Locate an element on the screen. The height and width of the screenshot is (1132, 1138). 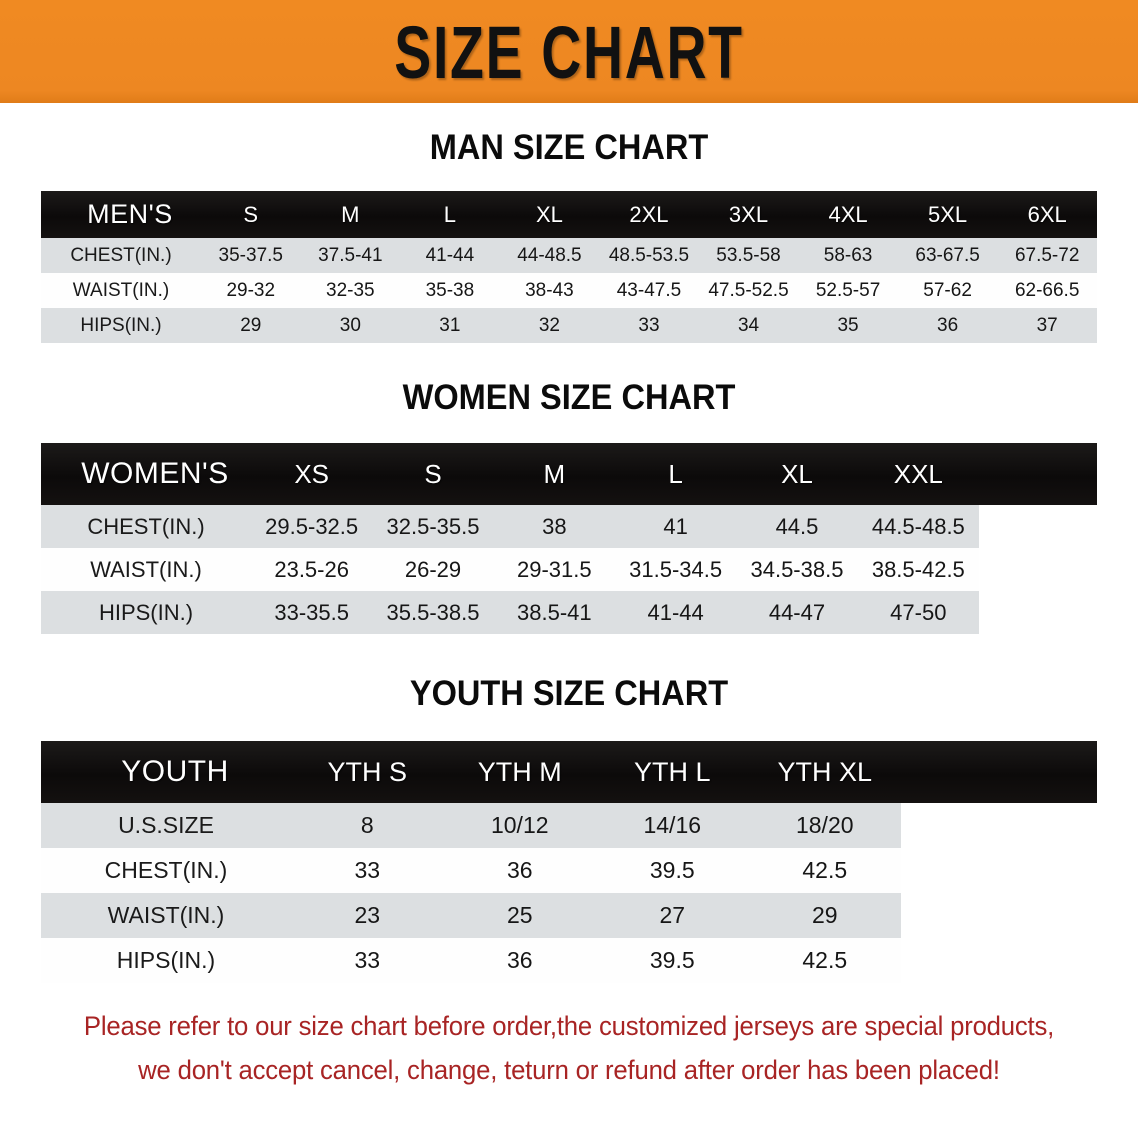
man-col-header: M is located at coordinates (350, 214).